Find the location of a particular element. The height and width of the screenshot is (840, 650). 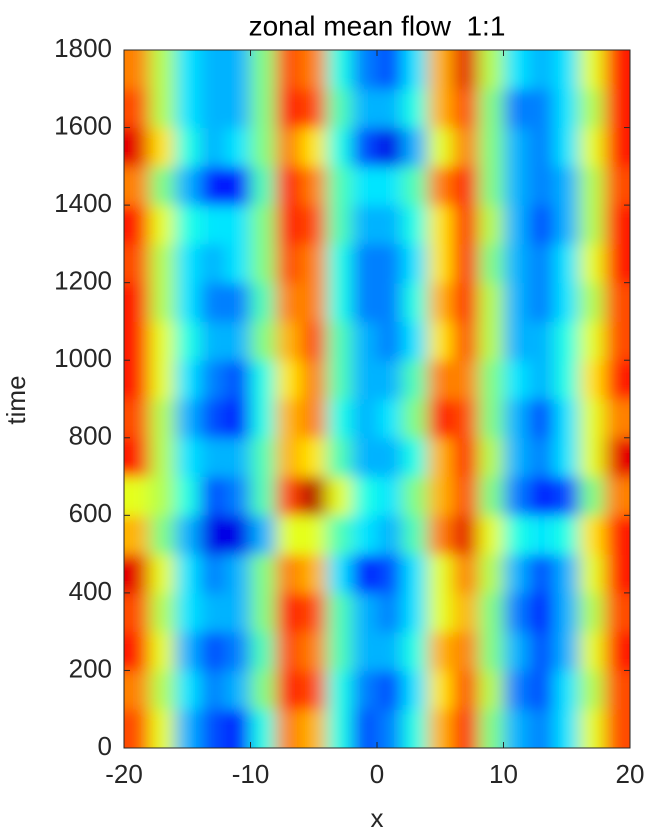

y-tick-label: 800 is located at coordinates (90, 436).